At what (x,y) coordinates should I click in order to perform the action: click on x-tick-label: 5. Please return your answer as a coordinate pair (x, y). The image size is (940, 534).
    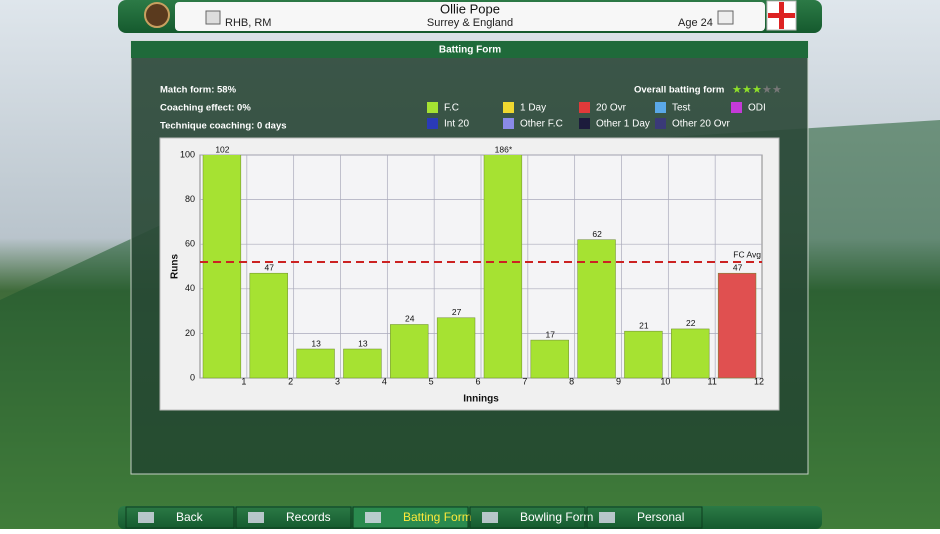
    Looking at the image, I should click on (431, 381).